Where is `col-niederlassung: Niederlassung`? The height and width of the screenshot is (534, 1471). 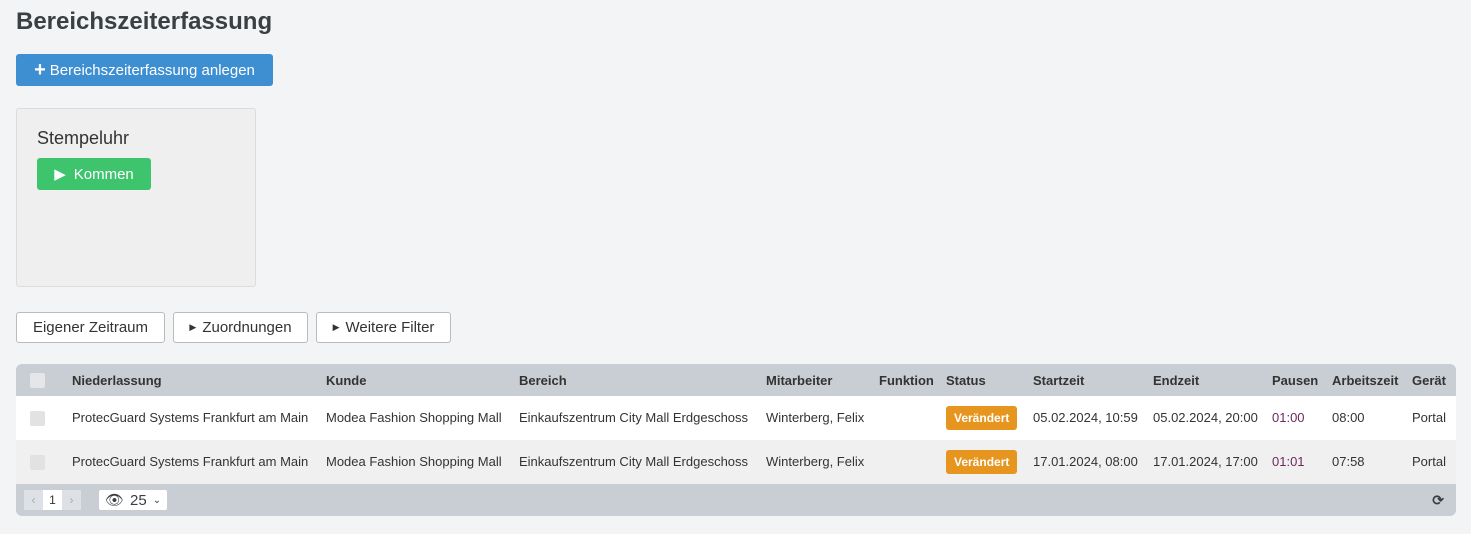 col-niederlassung: Niederlassung is located at coordinates (117, 380).